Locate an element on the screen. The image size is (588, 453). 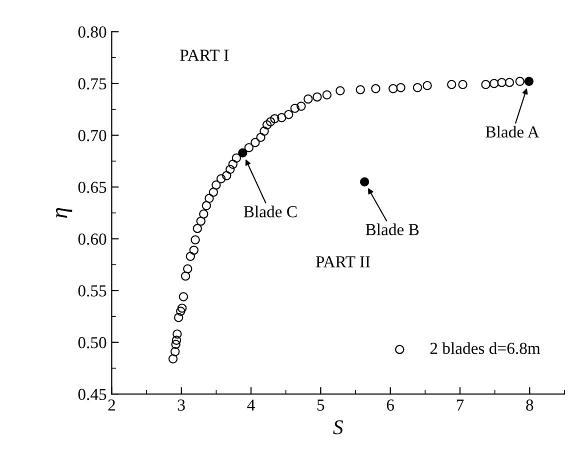
y-tick-label: 0.65 is located at coordinates (92, 188).